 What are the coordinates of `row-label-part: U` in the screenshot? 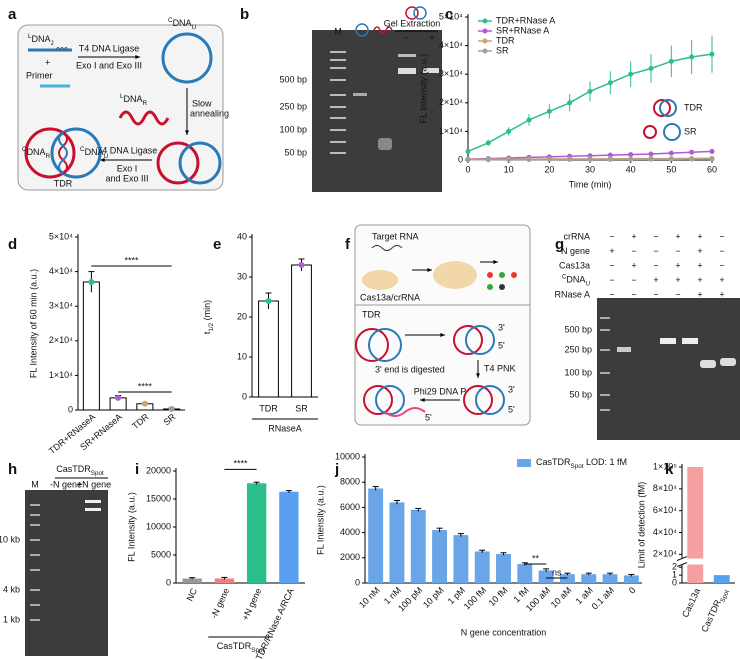 It's located at (587, 284).